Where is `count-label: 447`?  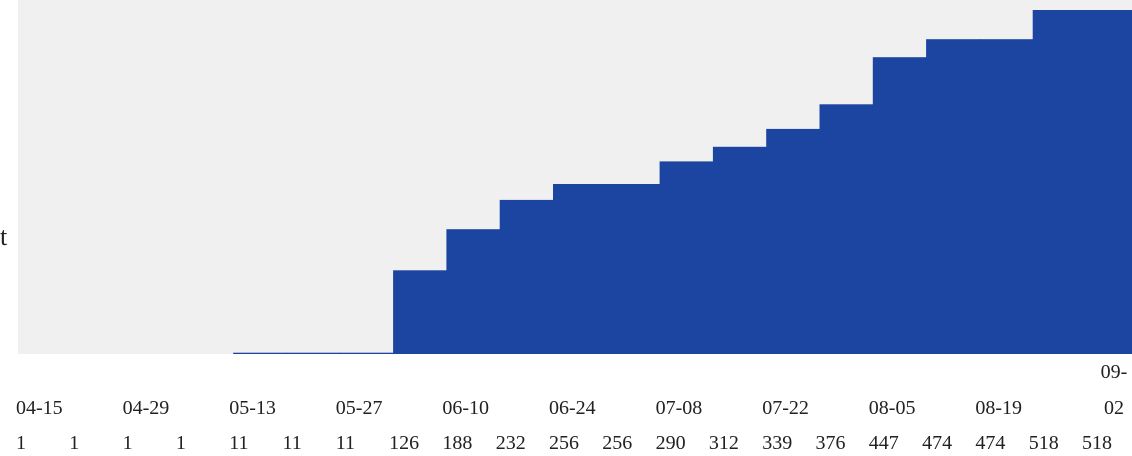 count-label: 447 is located at coordinates (884, 443).